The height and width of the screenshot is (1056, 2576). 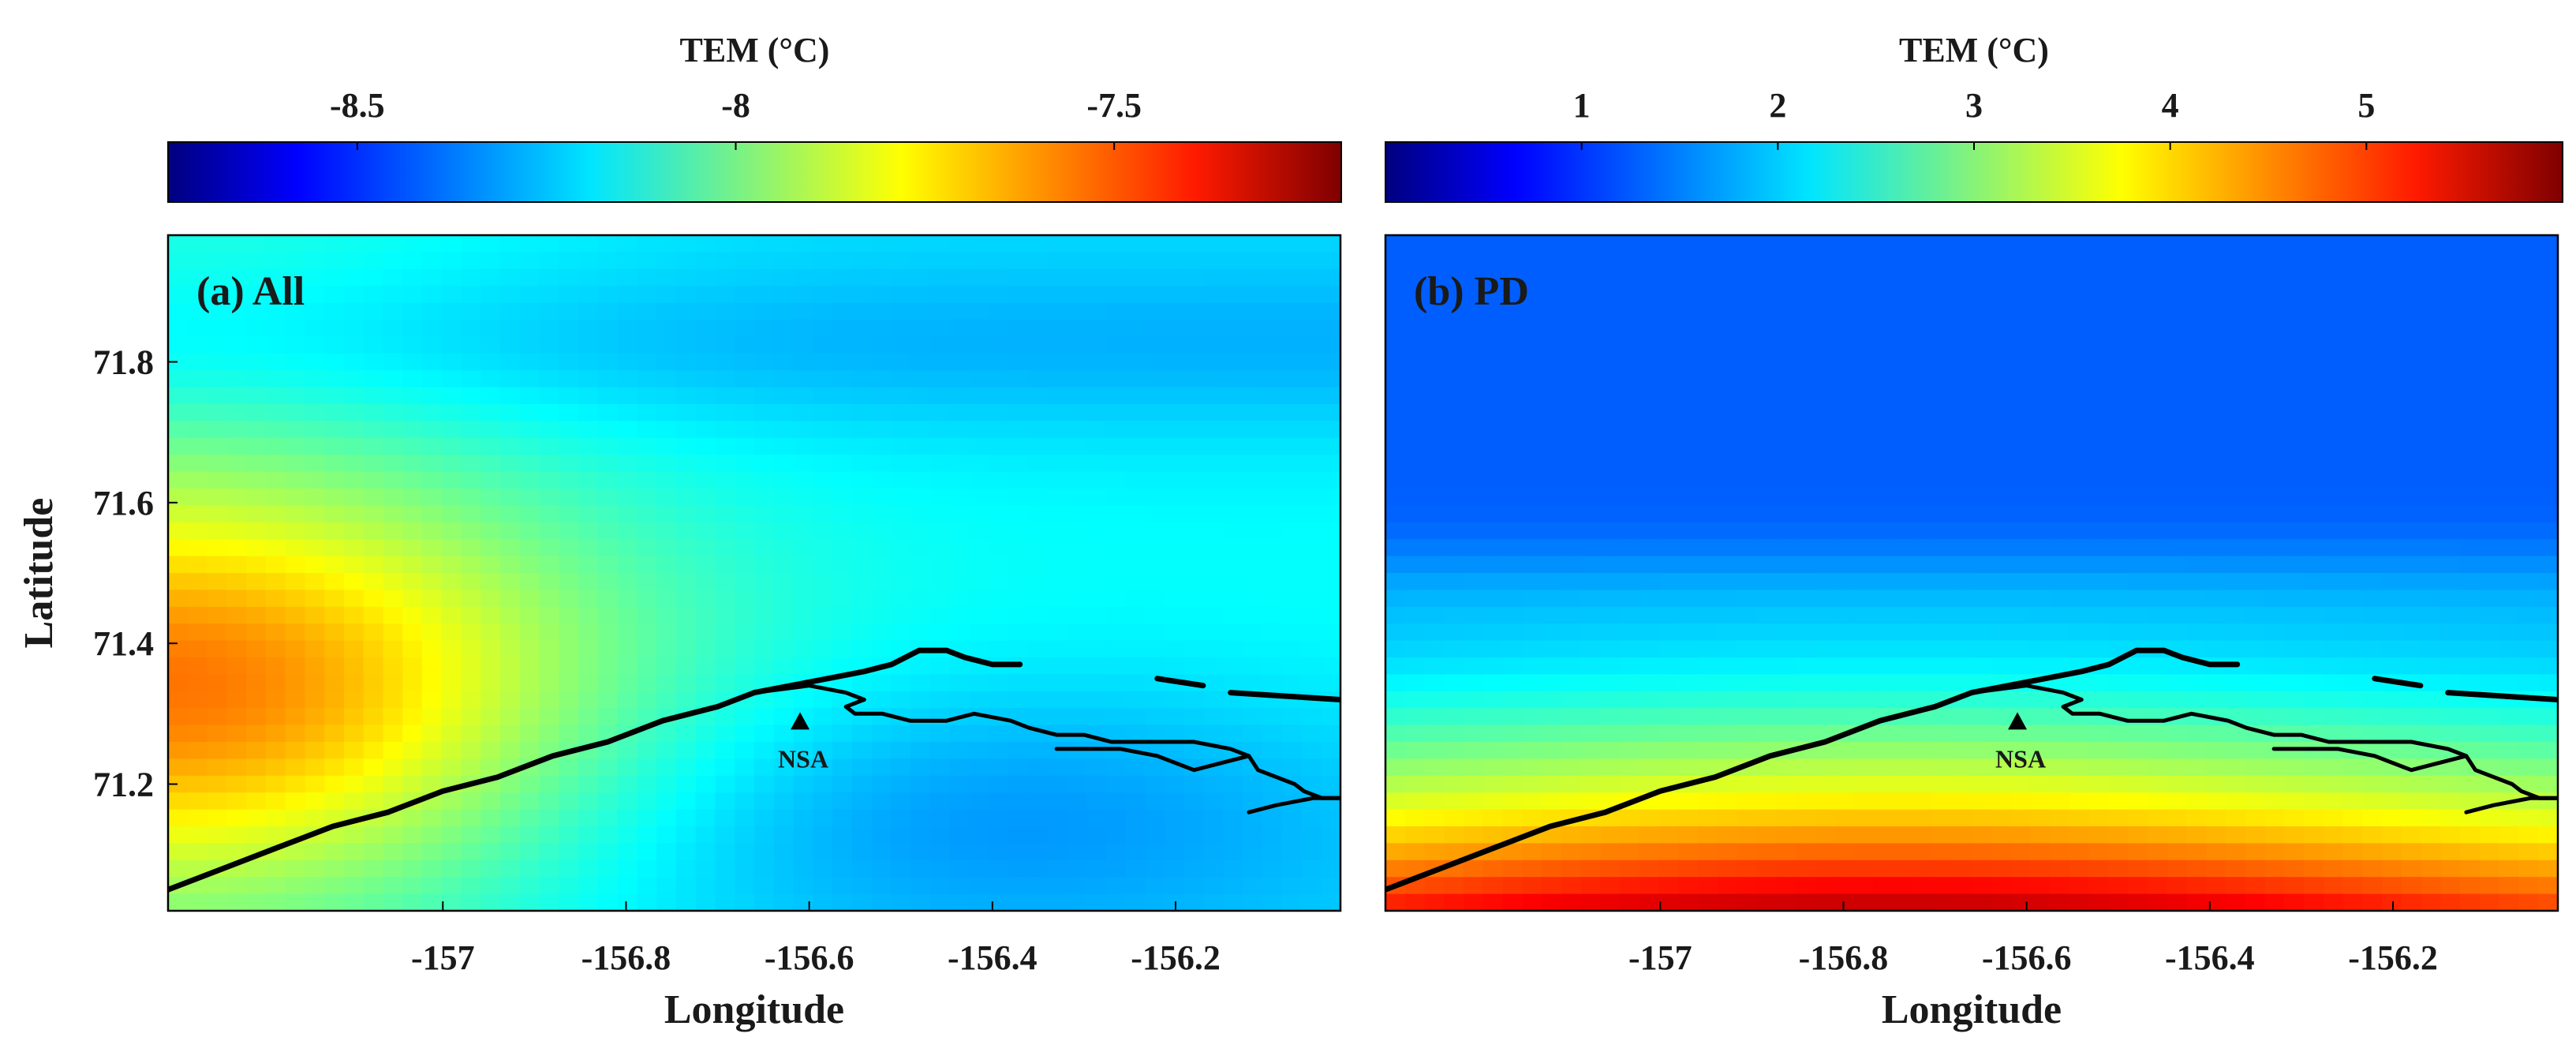 I want to click on coastline-lower_east, so click(x=1293, y=805).